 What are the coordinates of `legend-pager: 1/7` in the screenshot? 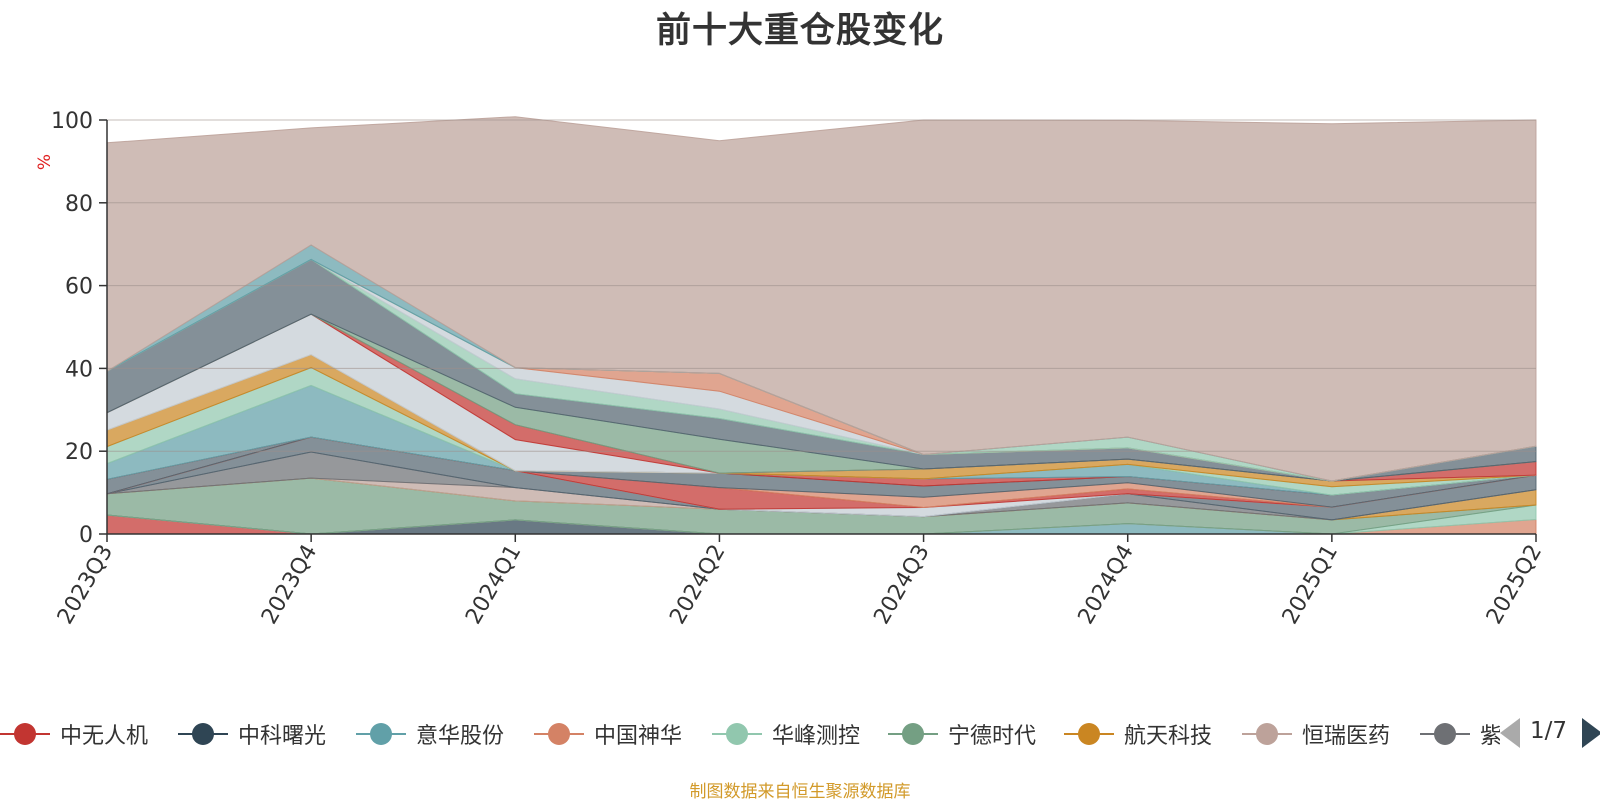 It's located at (1550, 734).